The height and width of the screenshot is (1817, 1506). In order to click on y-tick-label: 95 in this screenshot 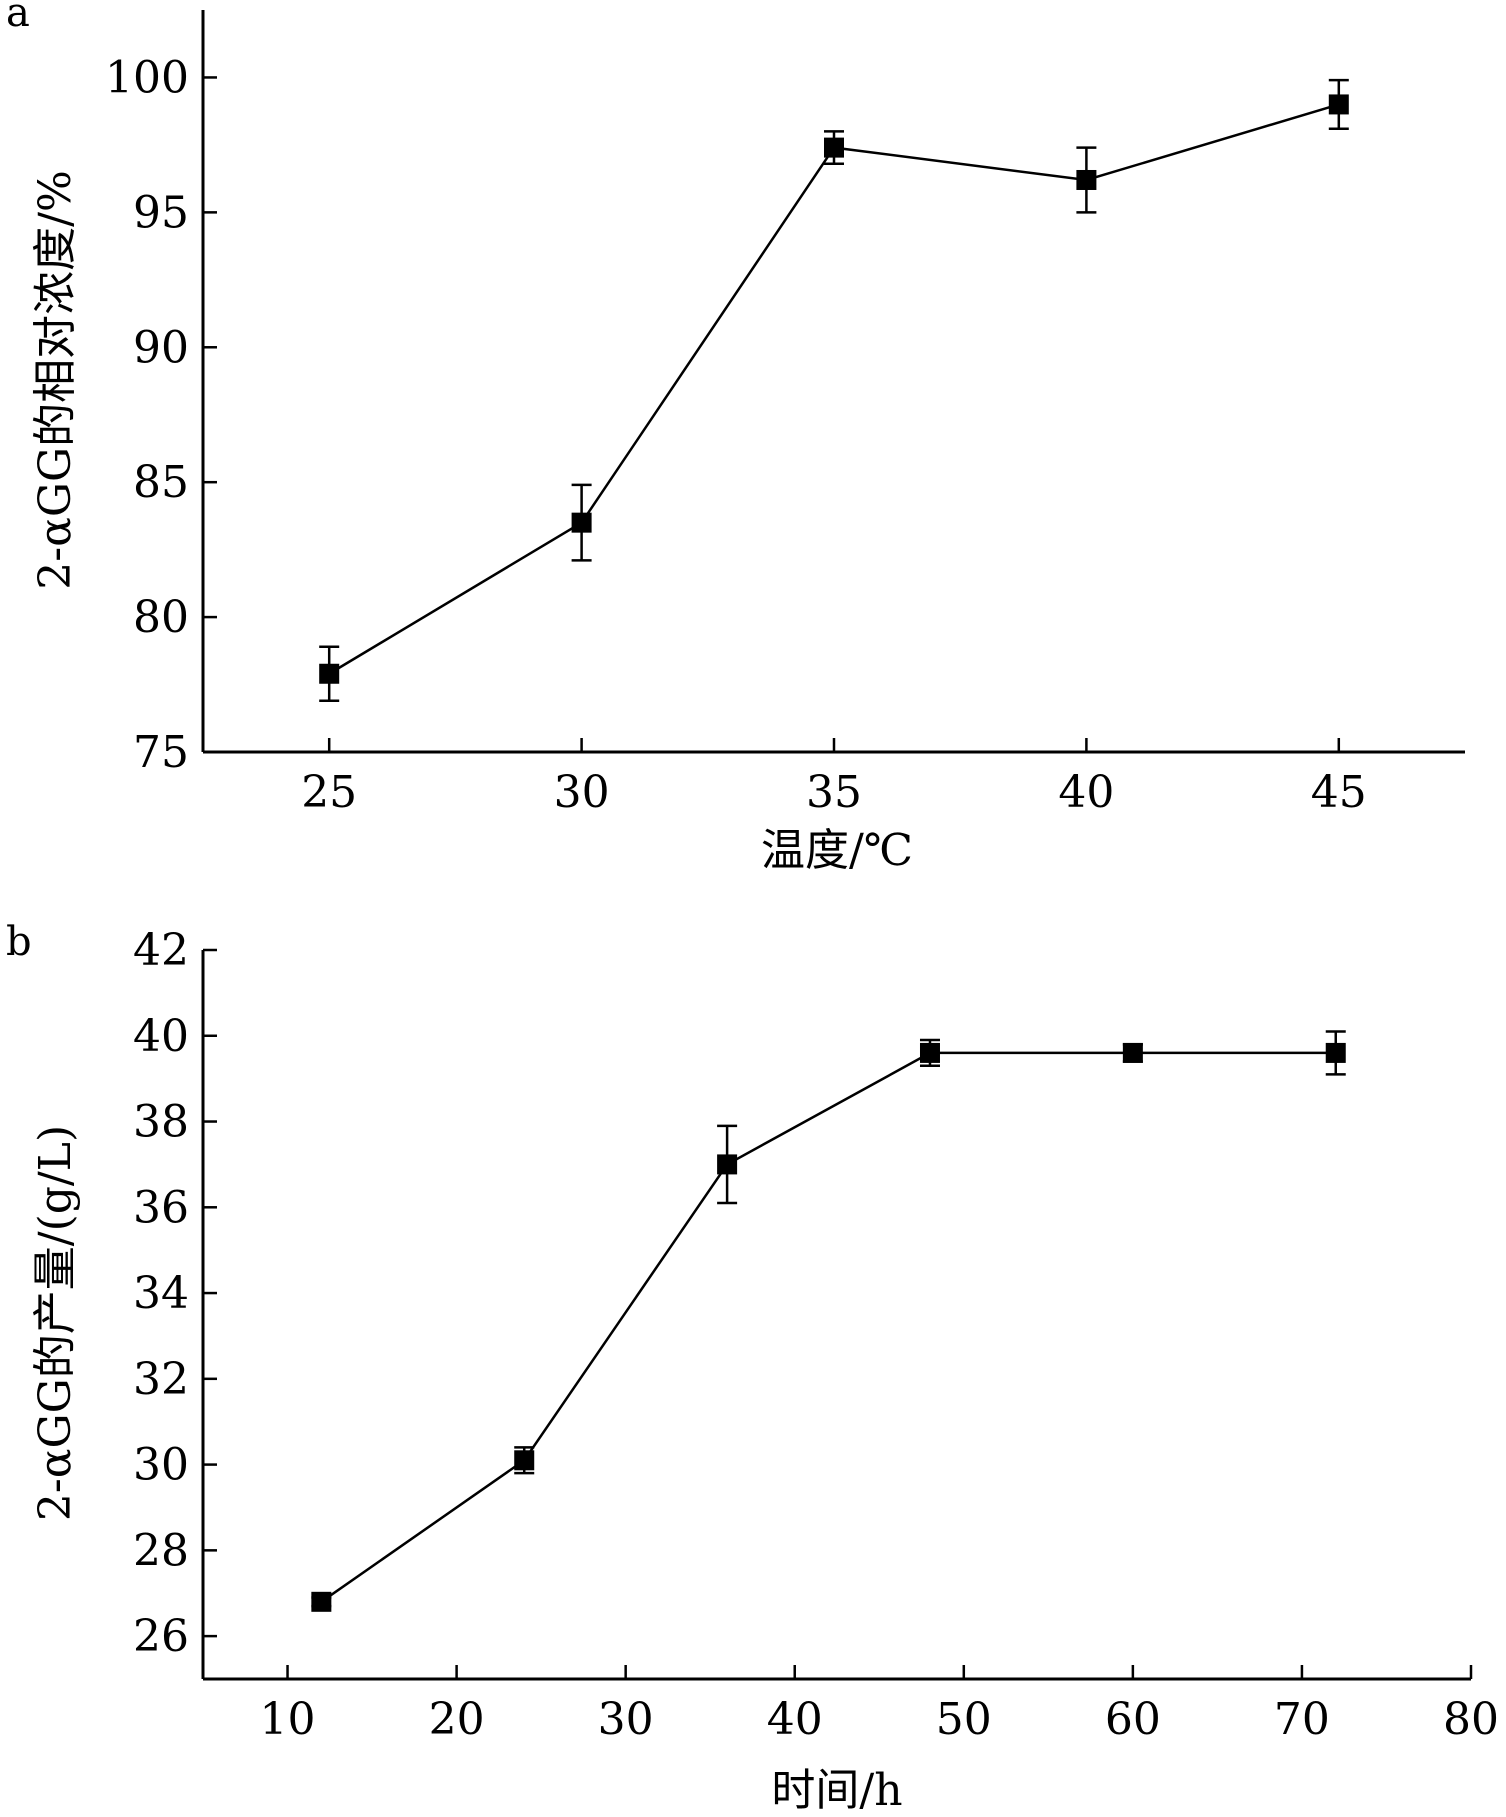, I will do `click(161, 212)`.